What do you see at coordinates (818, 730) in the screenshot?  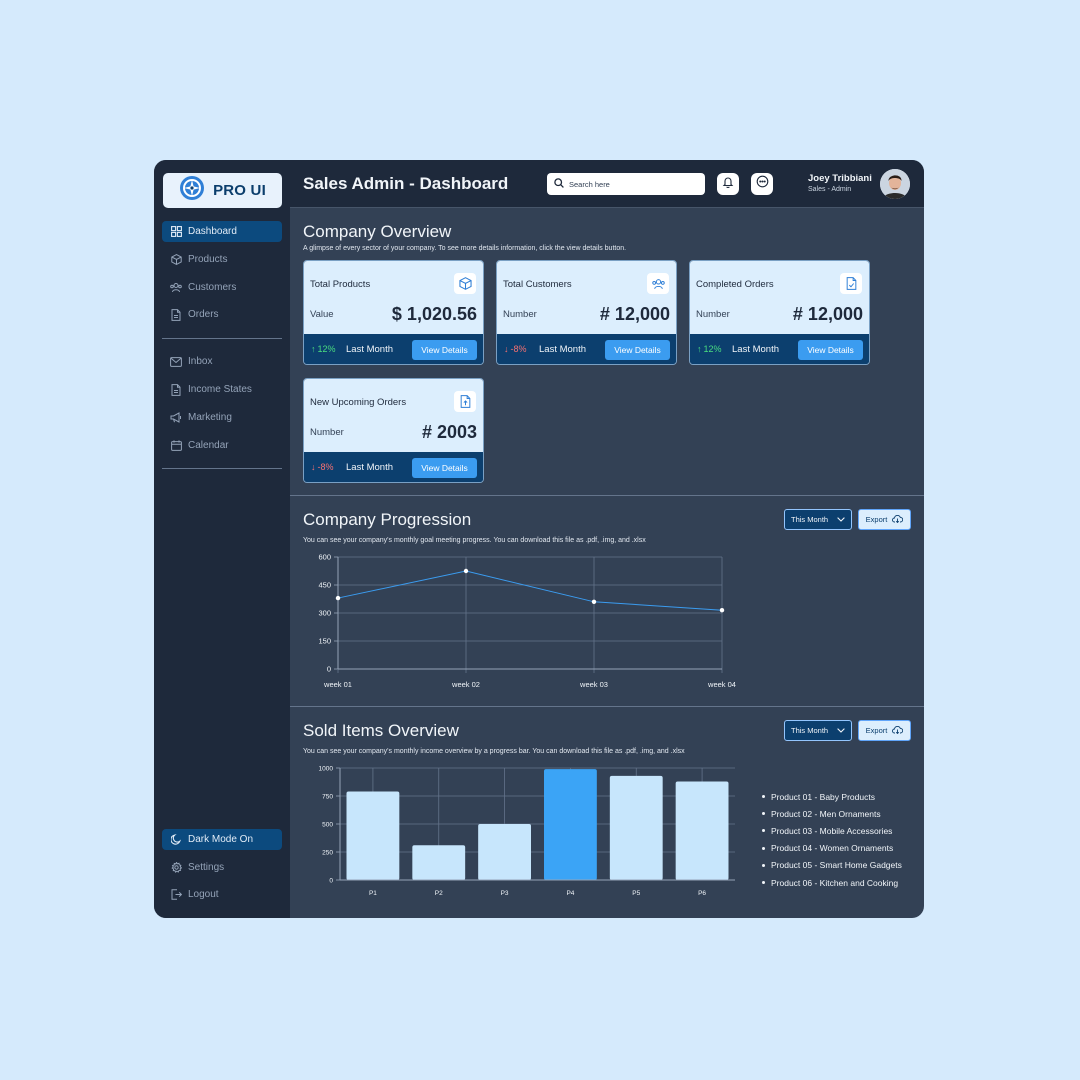 I see `sold-period-dropdown: This Month` at bounding box center [818, 730].